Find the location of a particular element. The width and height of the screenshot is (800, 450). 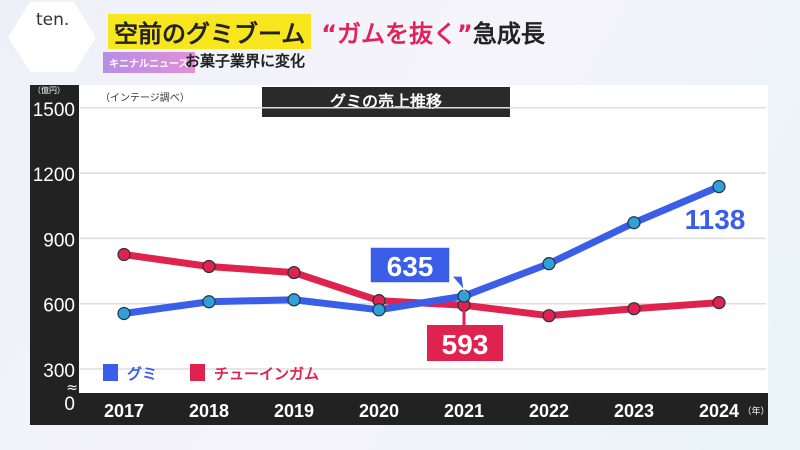

axis-break-icon: ≈ is located at coordinates (72, 388).